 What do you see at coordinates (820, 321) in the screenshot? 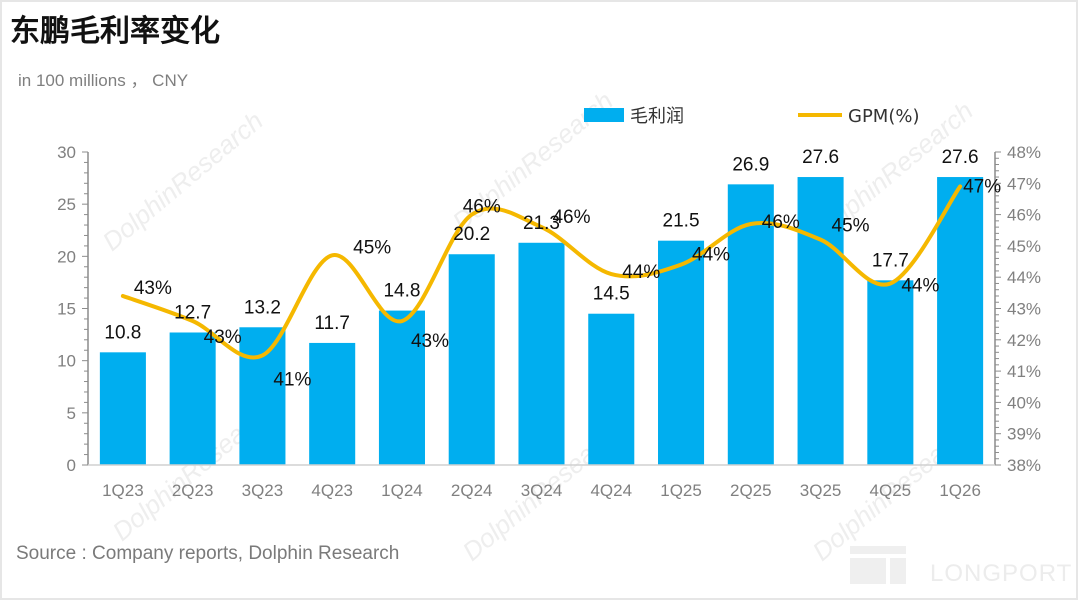
I see `bar-3Q25` at bounding box center [820, 321].